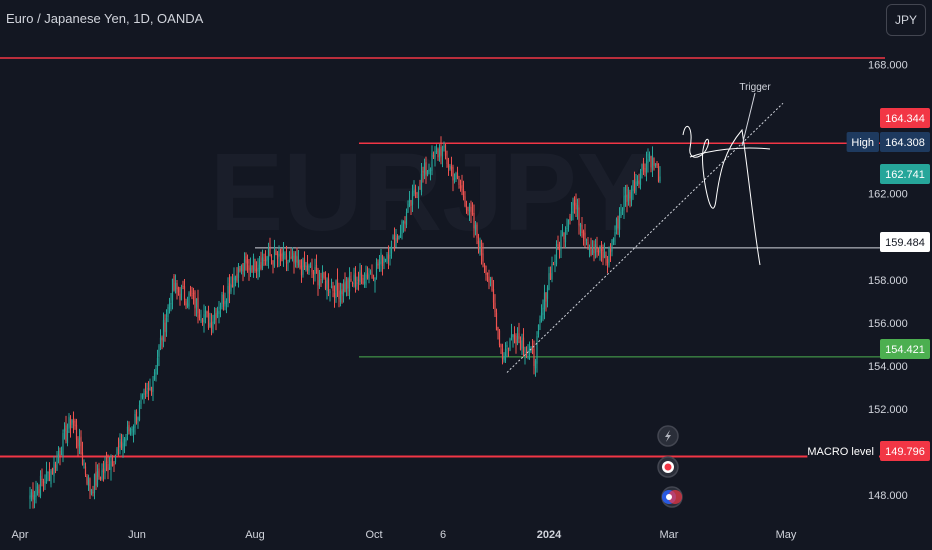 The width and height of the screenshot is (932, 550). What do you see at coordinates (668, 467) in the screenshot?
I see `target-icon` at bounding box center [668, 467].